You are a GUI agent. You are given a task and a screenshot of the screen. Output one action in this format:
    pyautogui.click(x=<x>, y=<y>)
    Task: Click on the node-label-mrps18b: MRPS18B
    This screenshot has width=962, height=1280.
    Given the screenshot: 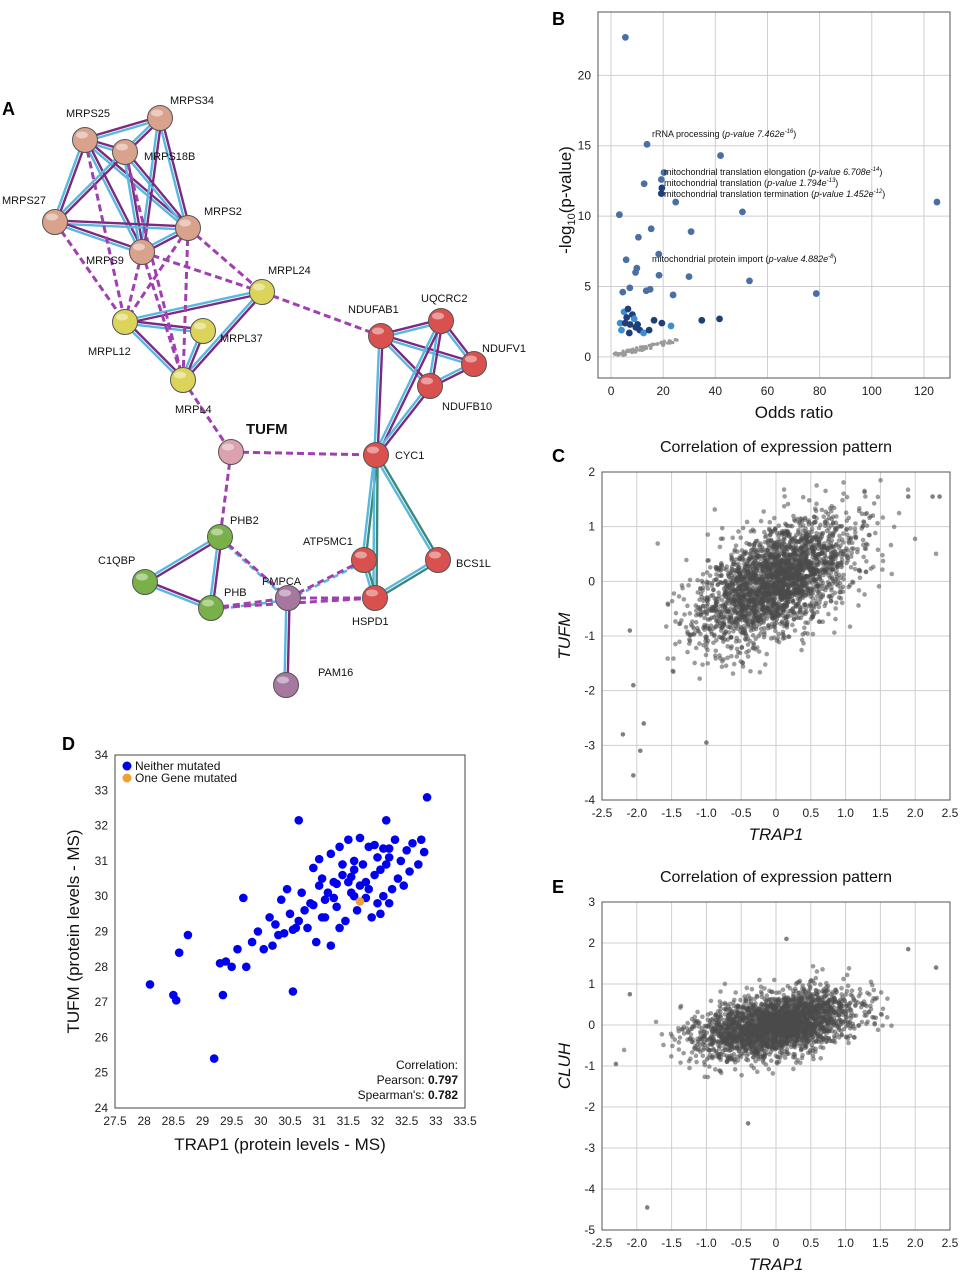 What is the action you would take?
    pyautogui.click(x=169, y=157)
    